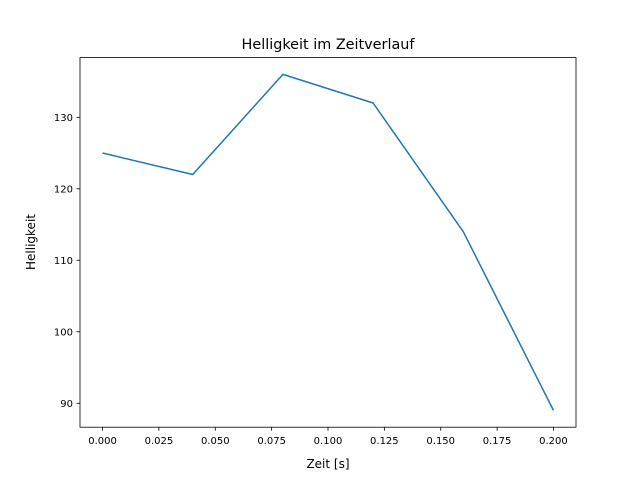 This screenshot has width=640, height=484. What do you see at coordinates (66, 404) in the screenshot?
I see `y-tick-label: 90` at bounding box center [66, 404].